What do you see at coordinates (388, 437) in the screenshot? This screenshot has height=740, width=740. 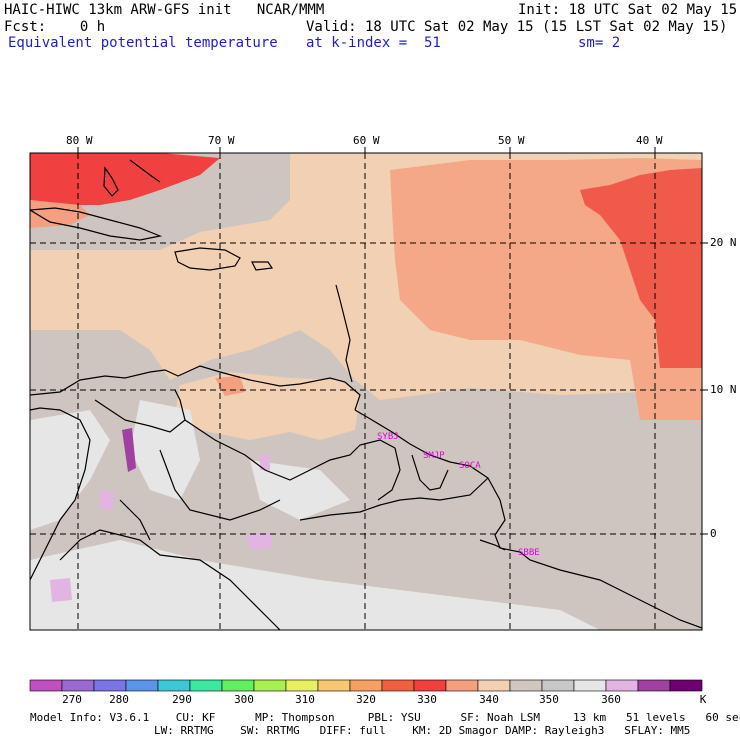 I see `station-sybj: SYBJ` at bounding box center [388, 437].